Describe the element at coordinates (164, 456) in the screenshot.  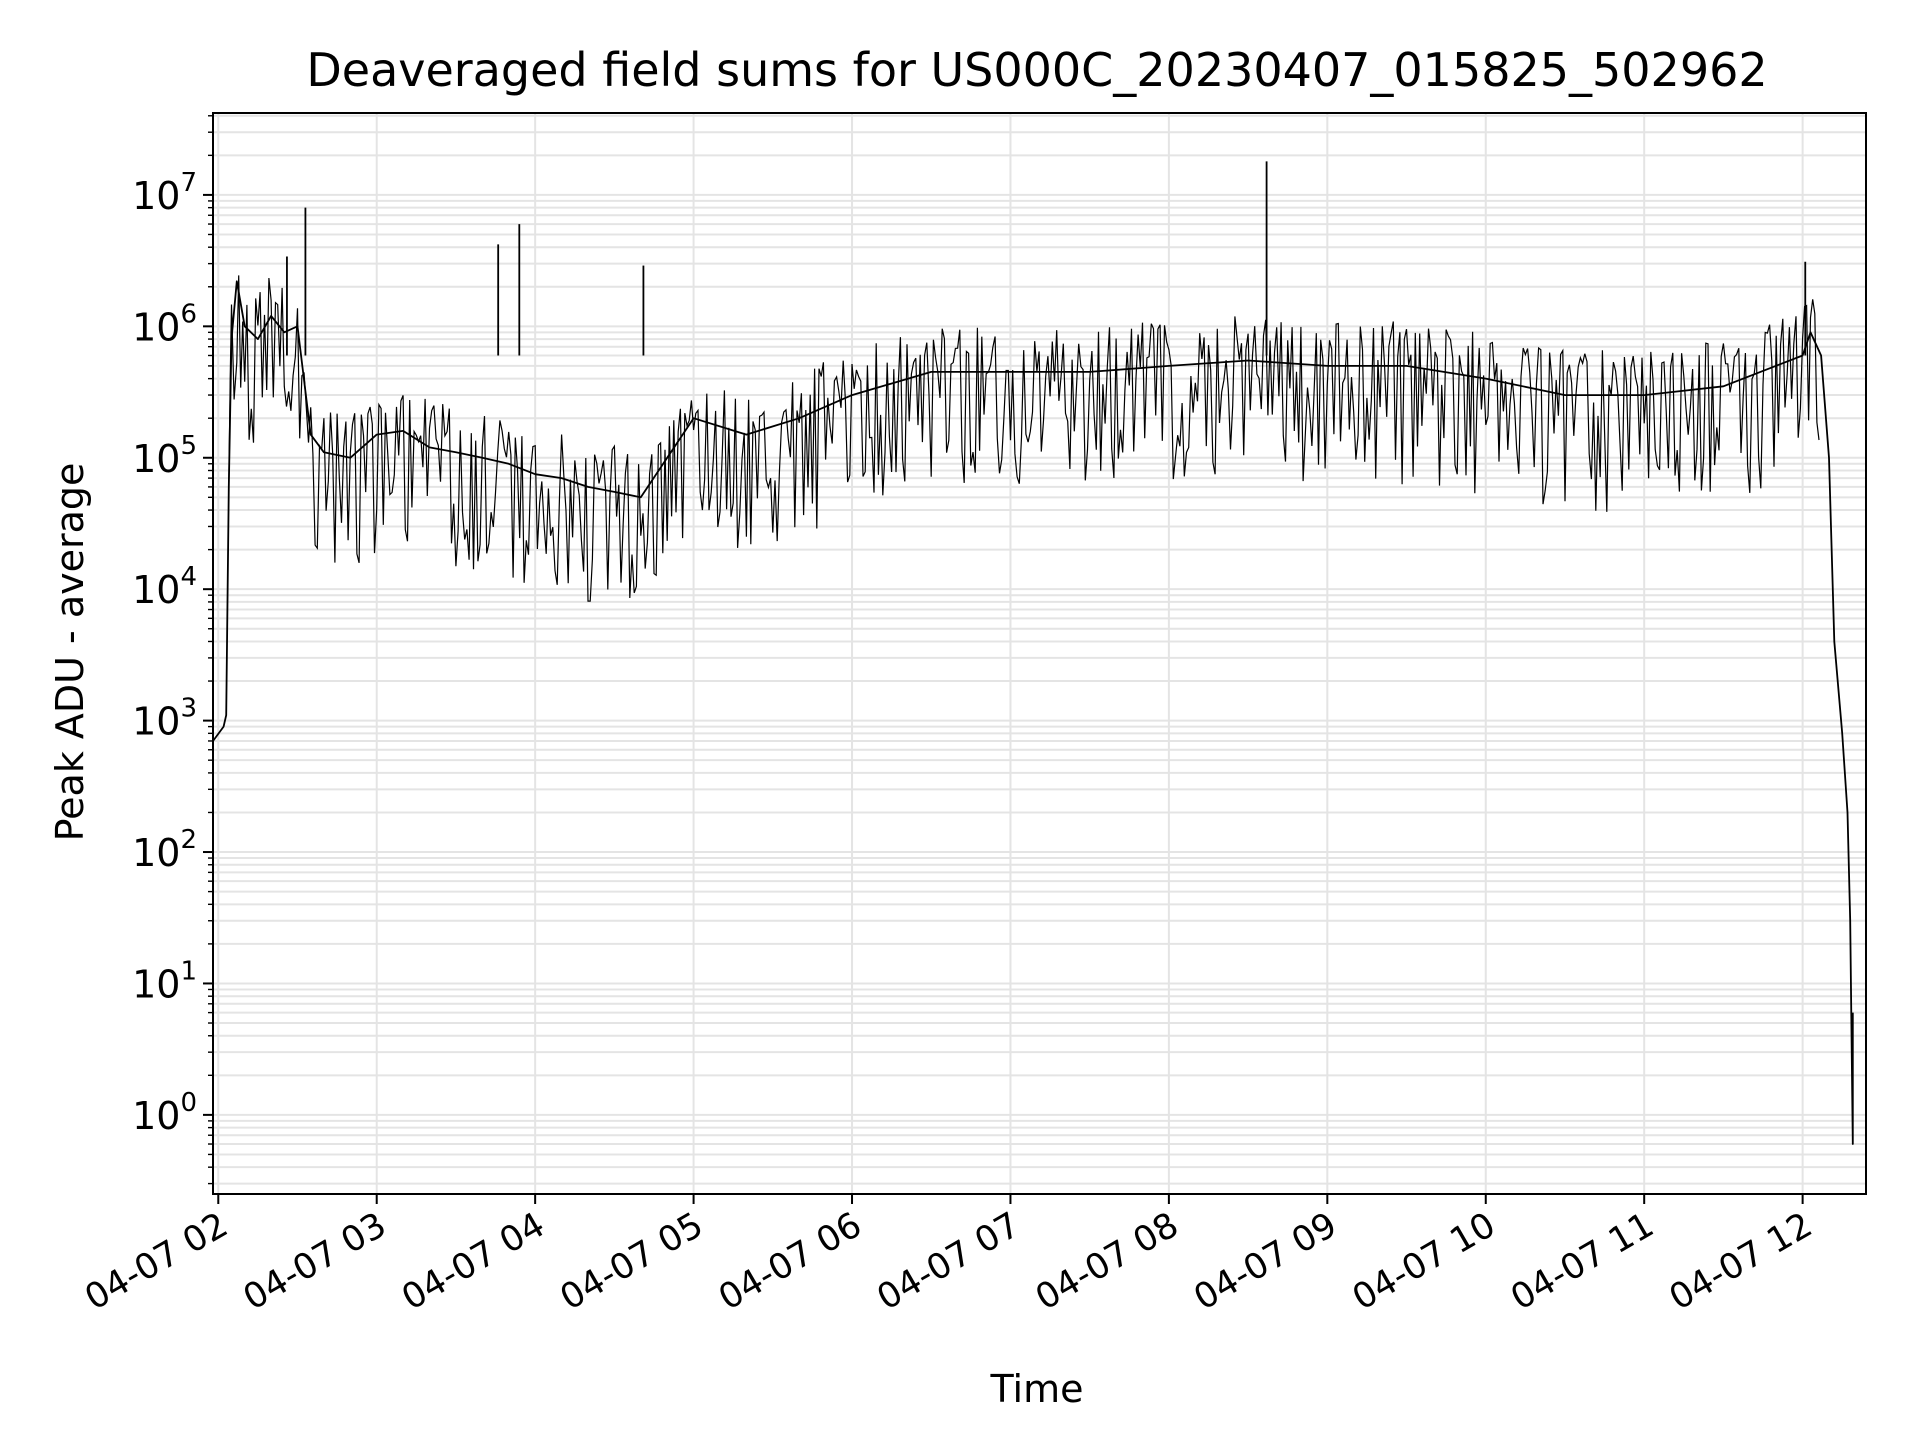
I see `y-tick-label: 10⁵` at that location.